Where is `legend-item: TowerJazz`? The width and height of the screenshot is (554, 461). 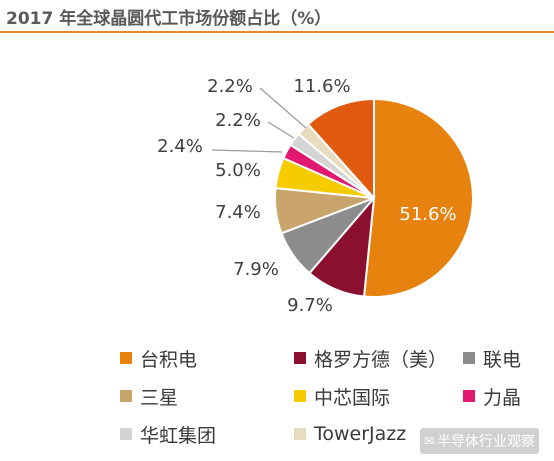
legend-item: TowerJazz is located at coordinates (350, 434).